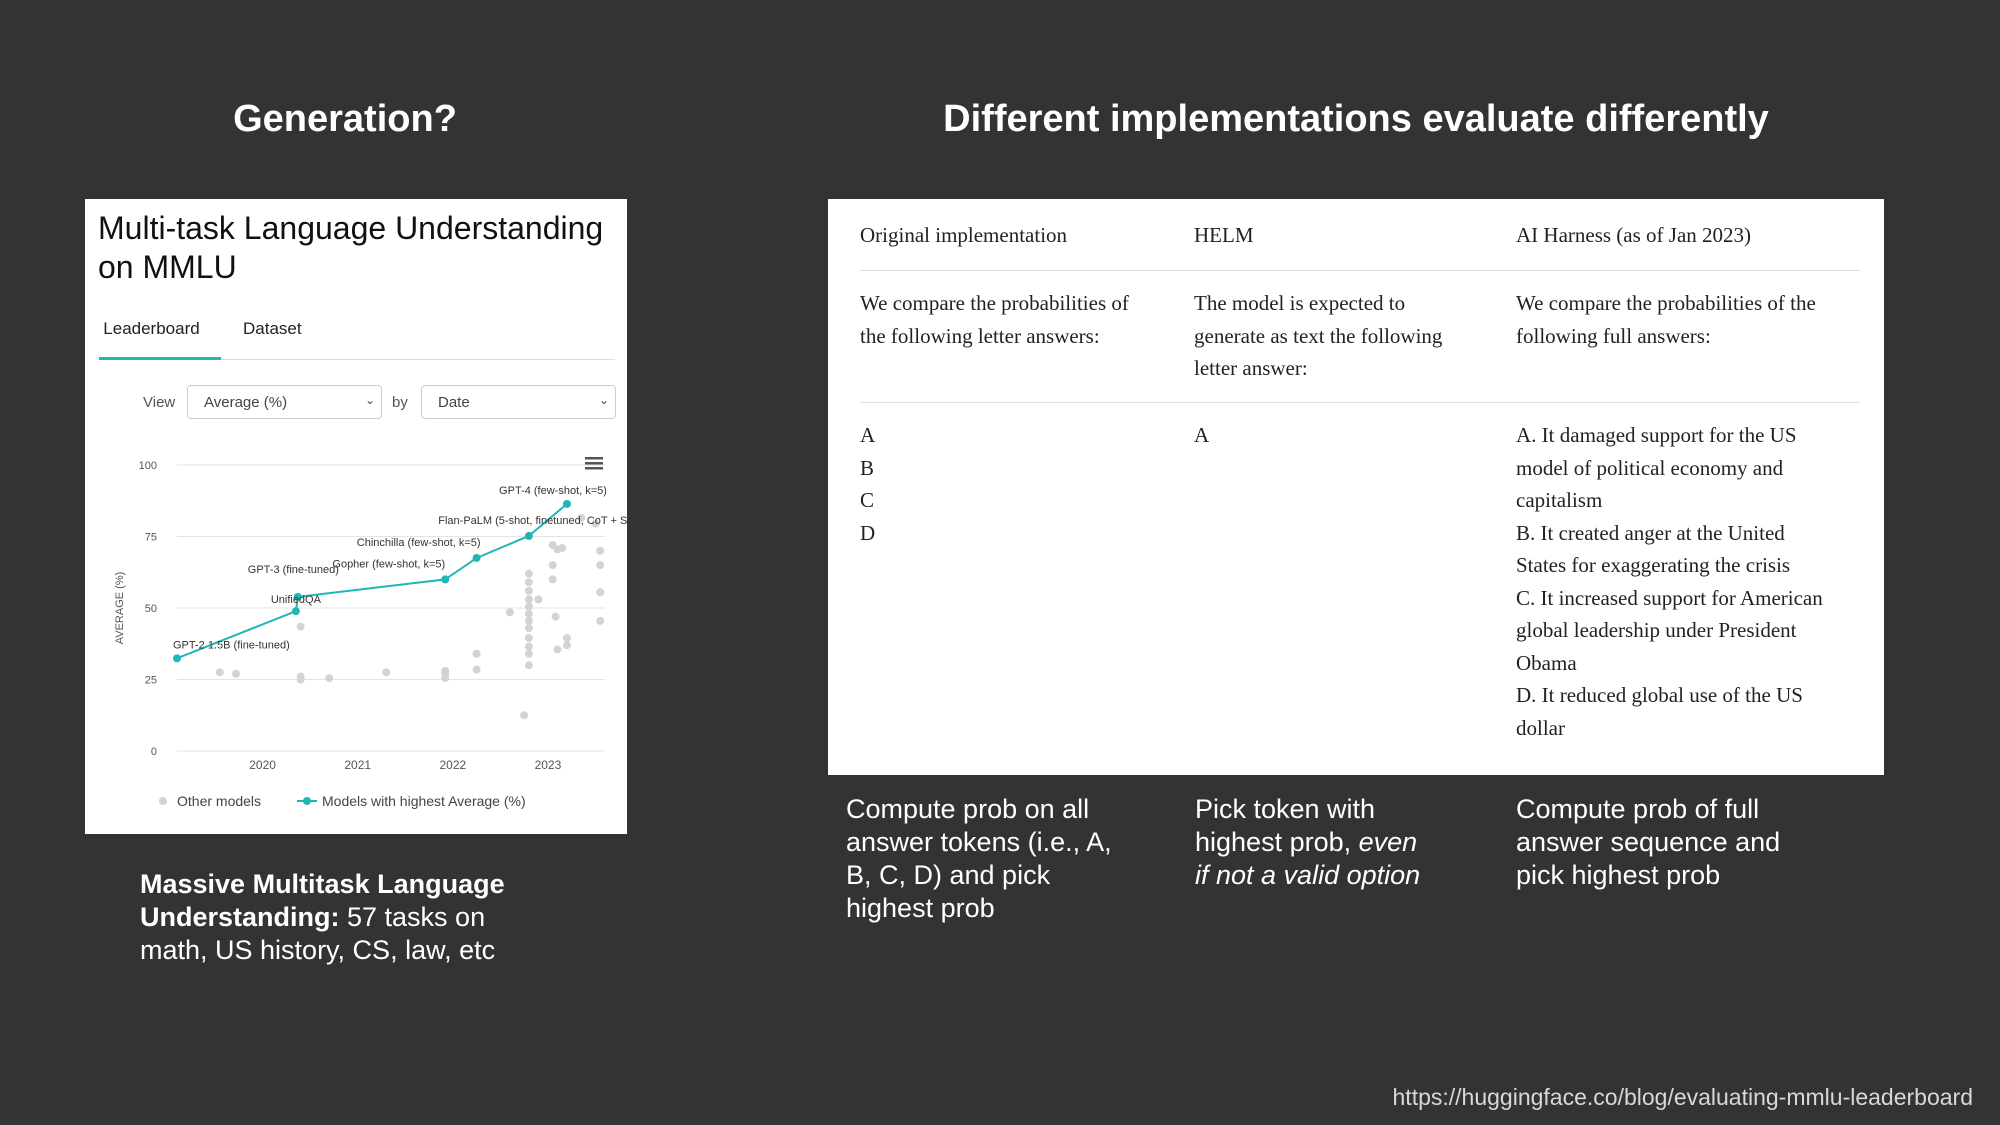 The height and width of the screenshot is (1125, 2000). I want to click on by-select: Date ⌄, so click(518, 402).